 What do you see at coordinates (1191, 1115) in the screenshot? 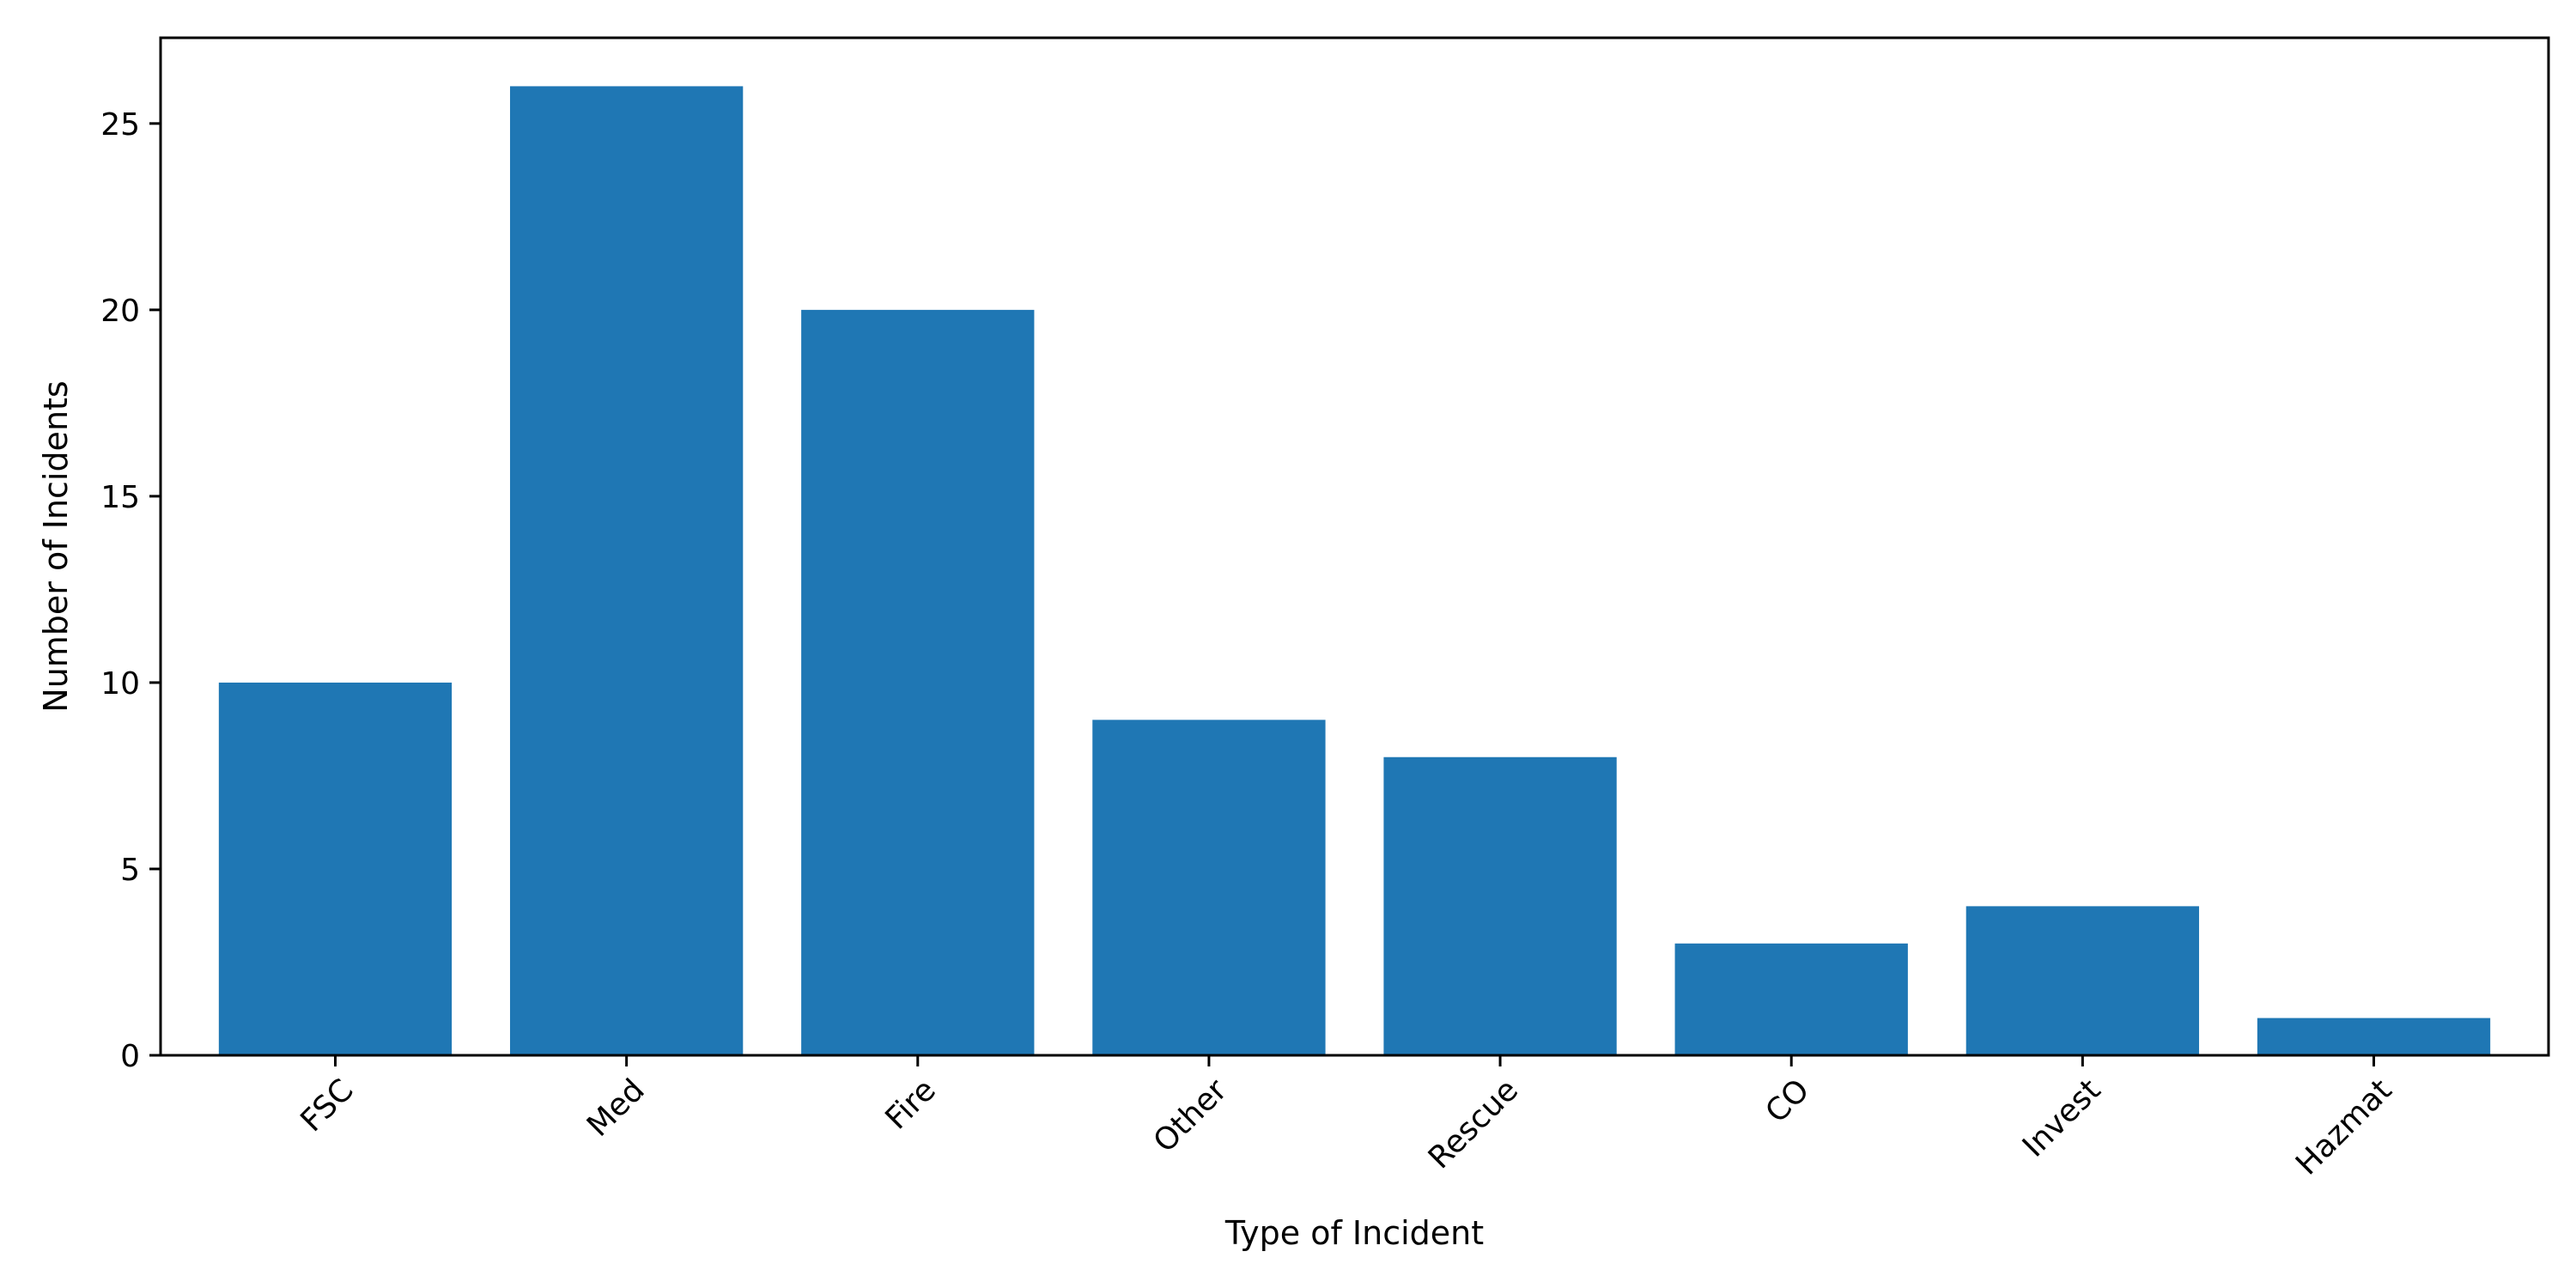
I see `x-tick-label: Other` at bounding box center [1191, 1115].